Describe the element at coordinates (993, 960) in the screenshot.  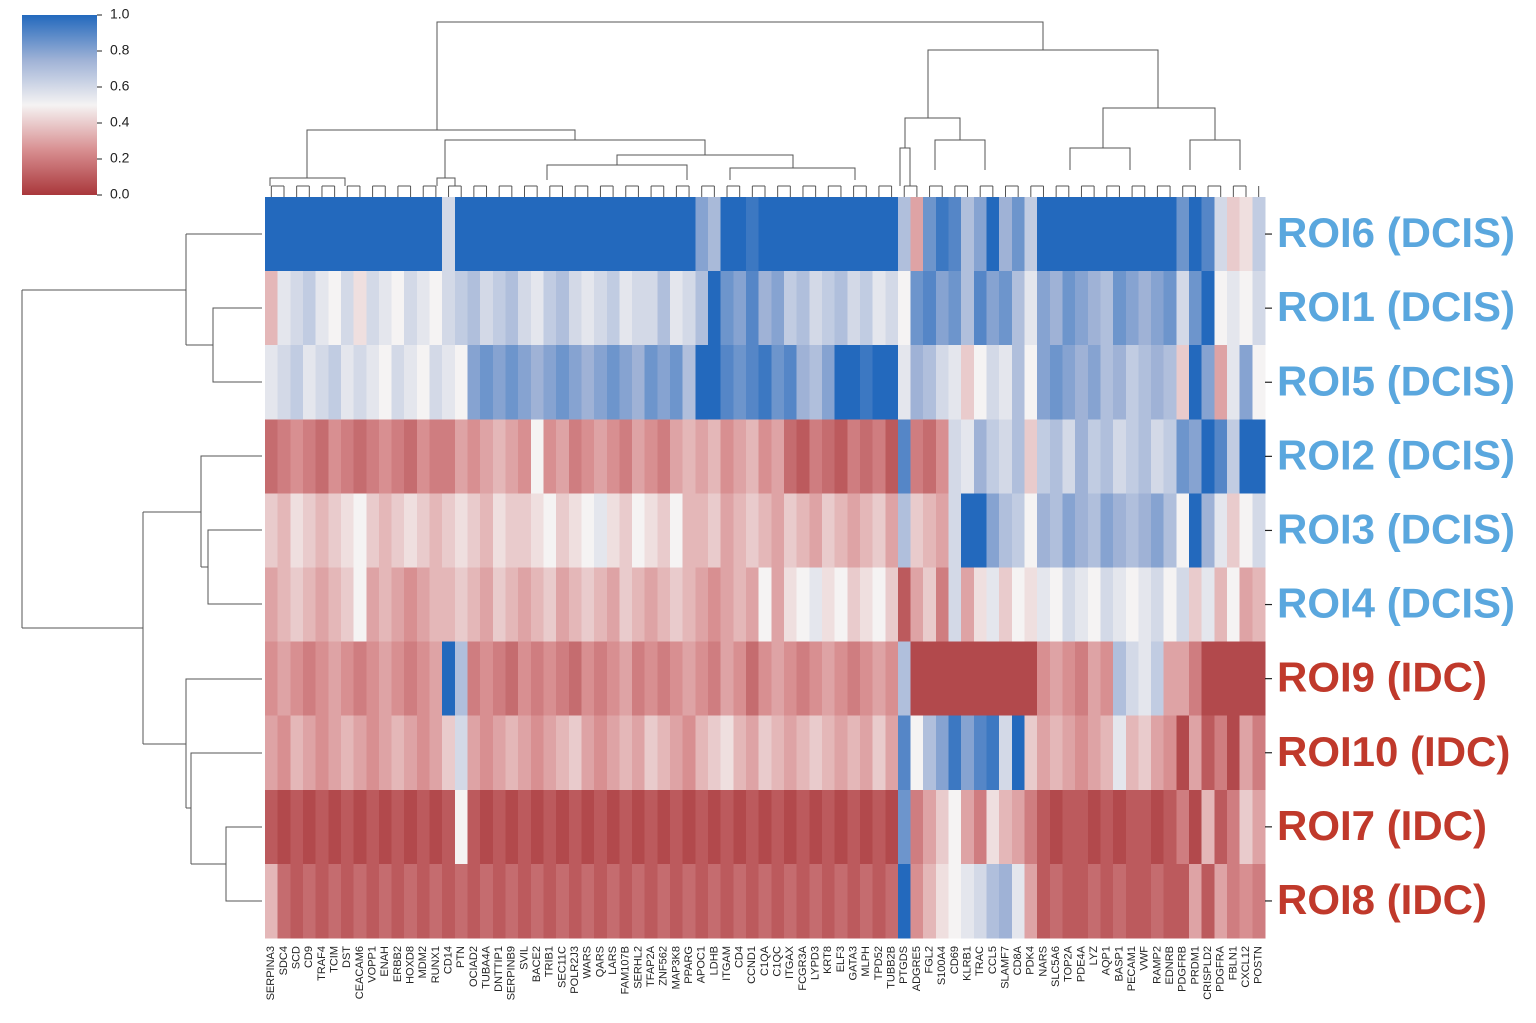
I see `column-label: CCL5` at that location.